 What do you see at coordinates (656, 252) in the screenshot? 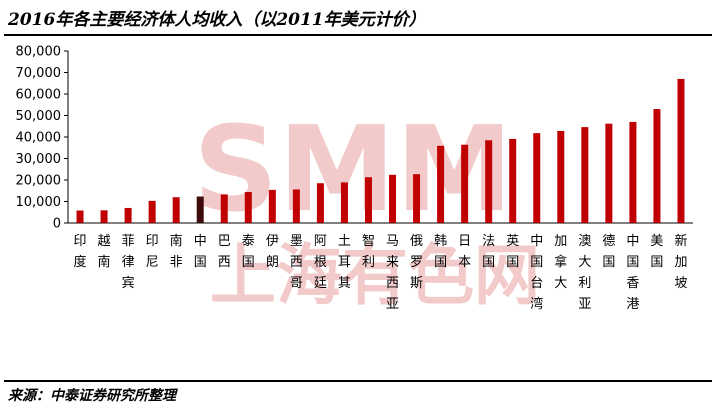
I see `x-tick-label: 美国` at bounding box center [656, 252].